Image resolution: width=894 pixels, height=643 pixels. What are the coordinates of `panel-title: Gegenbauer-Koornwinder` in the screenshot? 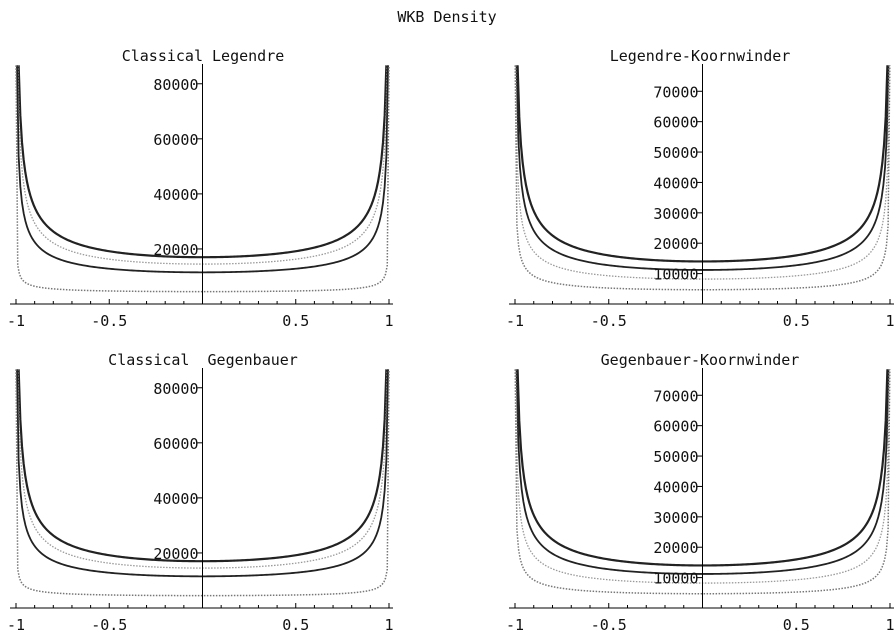 It's located at (700, 360).